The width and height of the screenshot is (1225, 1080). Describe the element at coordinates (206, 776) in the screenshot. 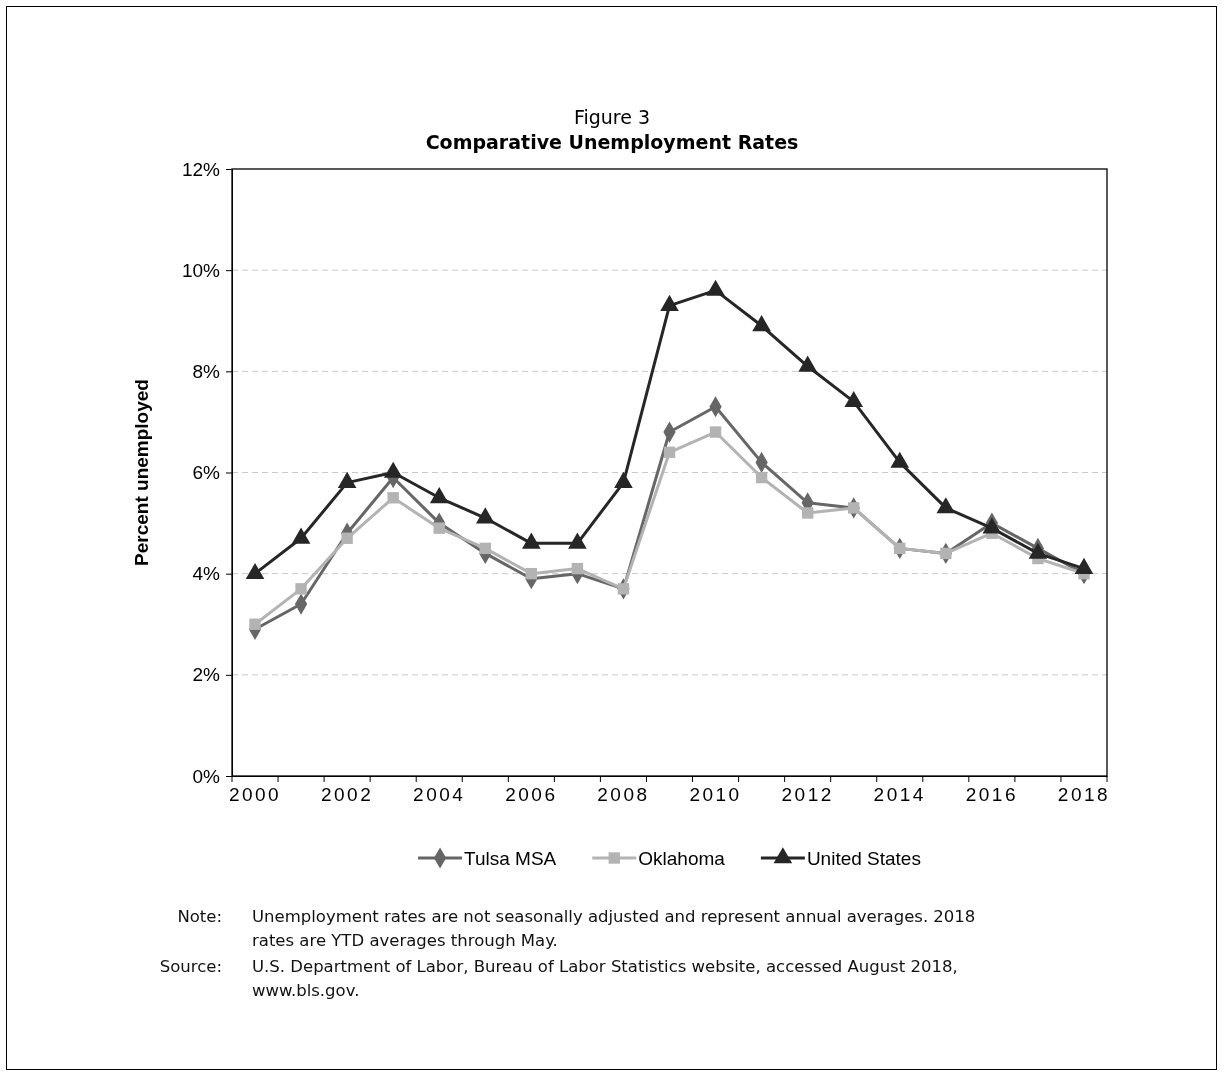

I see `y-tick-label: 0%` at that location.